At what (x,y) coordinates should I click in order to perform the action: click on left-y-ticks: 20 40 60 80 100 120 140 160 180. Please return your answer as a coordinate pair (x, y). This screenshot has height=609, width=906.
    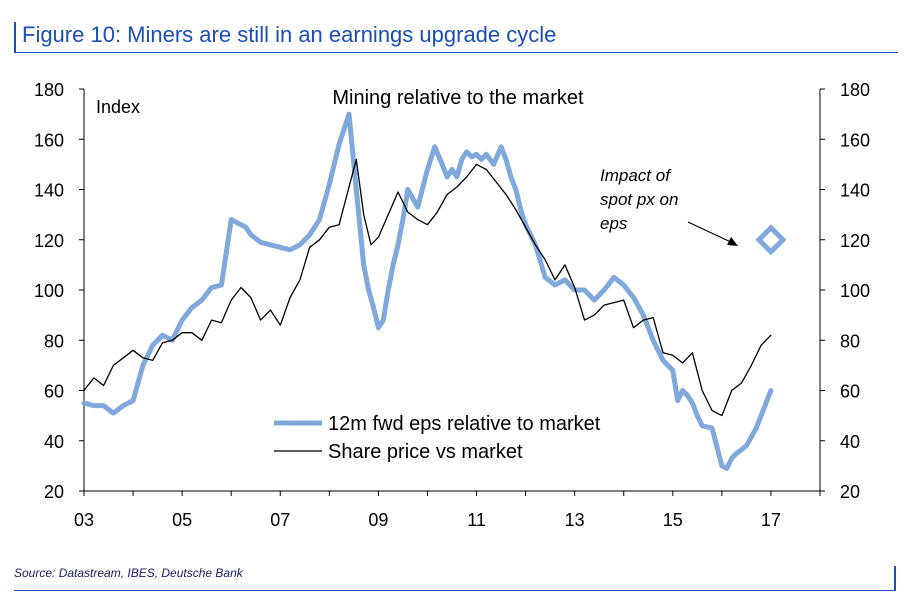
    Looking at the image, I should click on (59, 291).